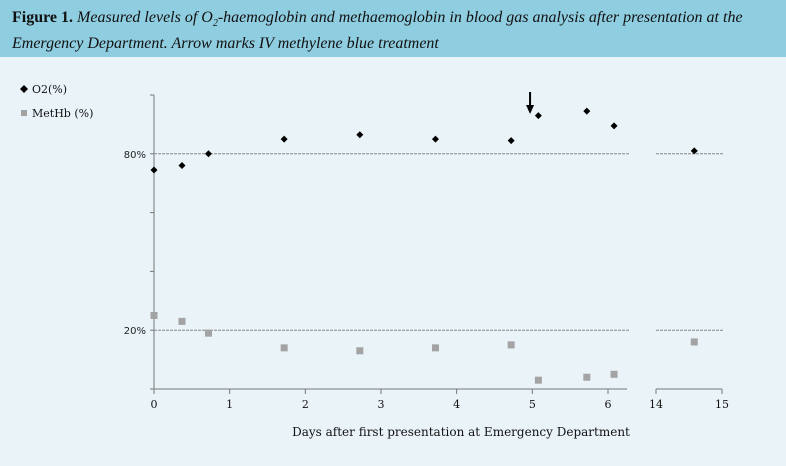 The width and height of the screenshot is (786, 466). What do you see at coordinates (43, 17) in the screenshot?
I see `figure-label: Figure 1.` at bounding box center [43, 17].